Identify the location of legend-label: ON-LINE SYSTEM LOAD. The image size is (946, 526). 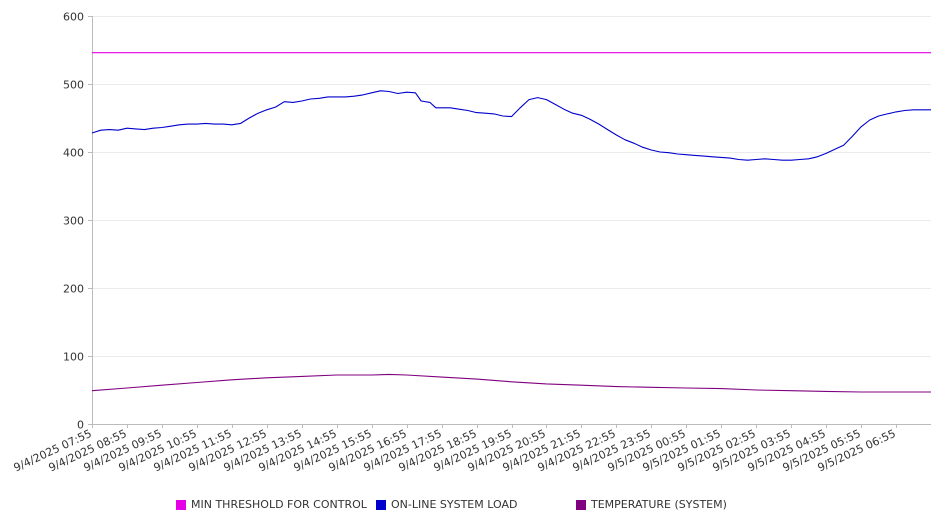
(454, 504).